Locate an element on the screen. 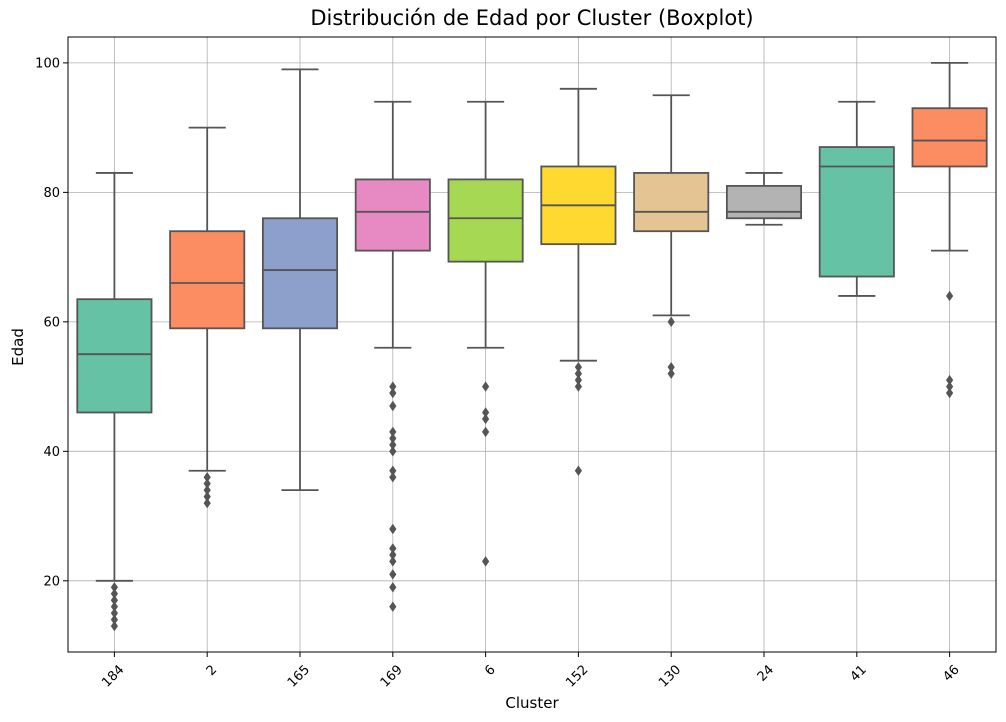 This screenshot has width=1006, height=722. x-axis-label: Cluster is located at coordinates (532, 703).